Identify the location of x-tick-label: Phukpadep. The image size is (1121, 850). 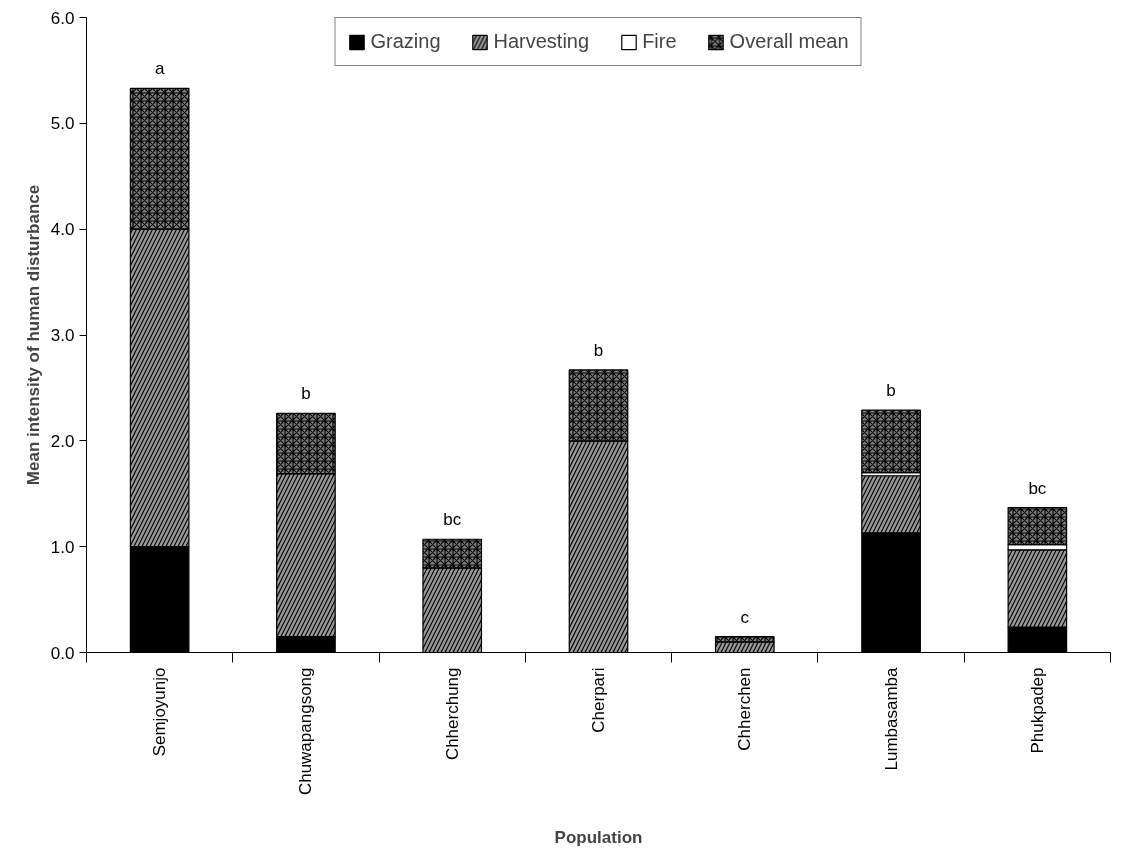
(1037, 710).